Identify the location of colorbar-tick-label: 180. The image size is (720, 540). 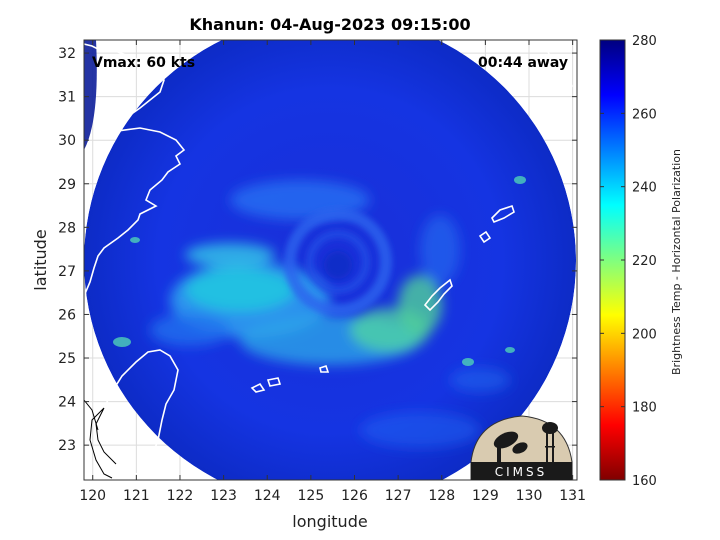
(644, 408).